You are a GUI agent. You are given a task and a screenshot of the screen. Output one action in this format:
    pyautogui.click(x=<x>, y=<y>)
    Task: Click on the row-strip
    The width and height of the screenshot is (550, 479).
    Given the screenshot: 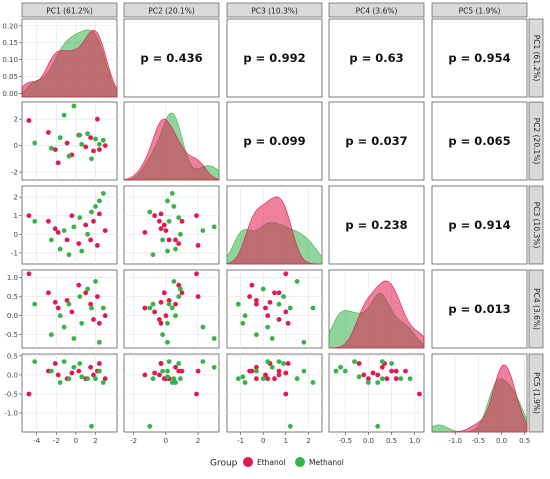 What is the action you would take?
    pyautogui.click(x=536, y=225)
    